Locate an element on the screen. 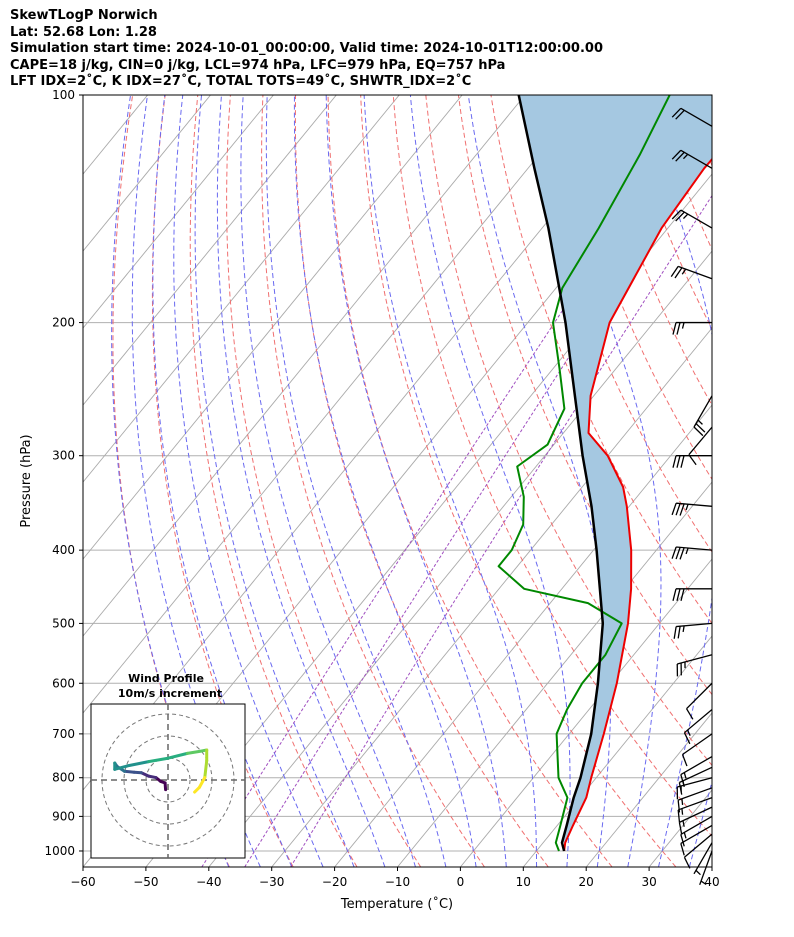 The height and width of the screenshot is (937, 794). location-line: Lat: 52.68 Lon: 1.28 is located at coordinates (83, 32).